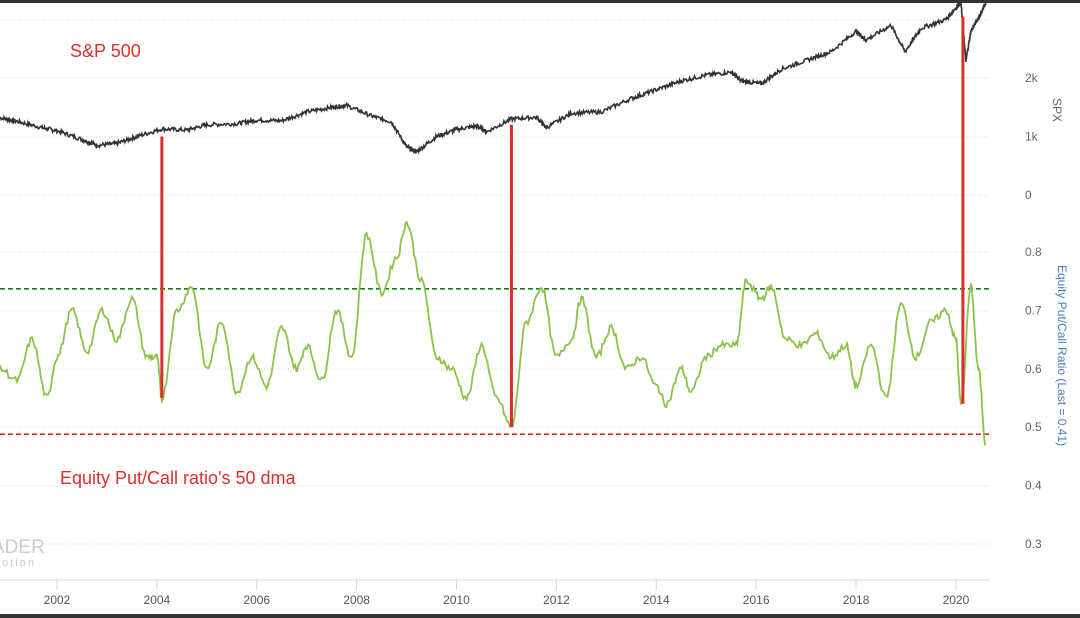  I want to click on top-border, so click(540, 1).